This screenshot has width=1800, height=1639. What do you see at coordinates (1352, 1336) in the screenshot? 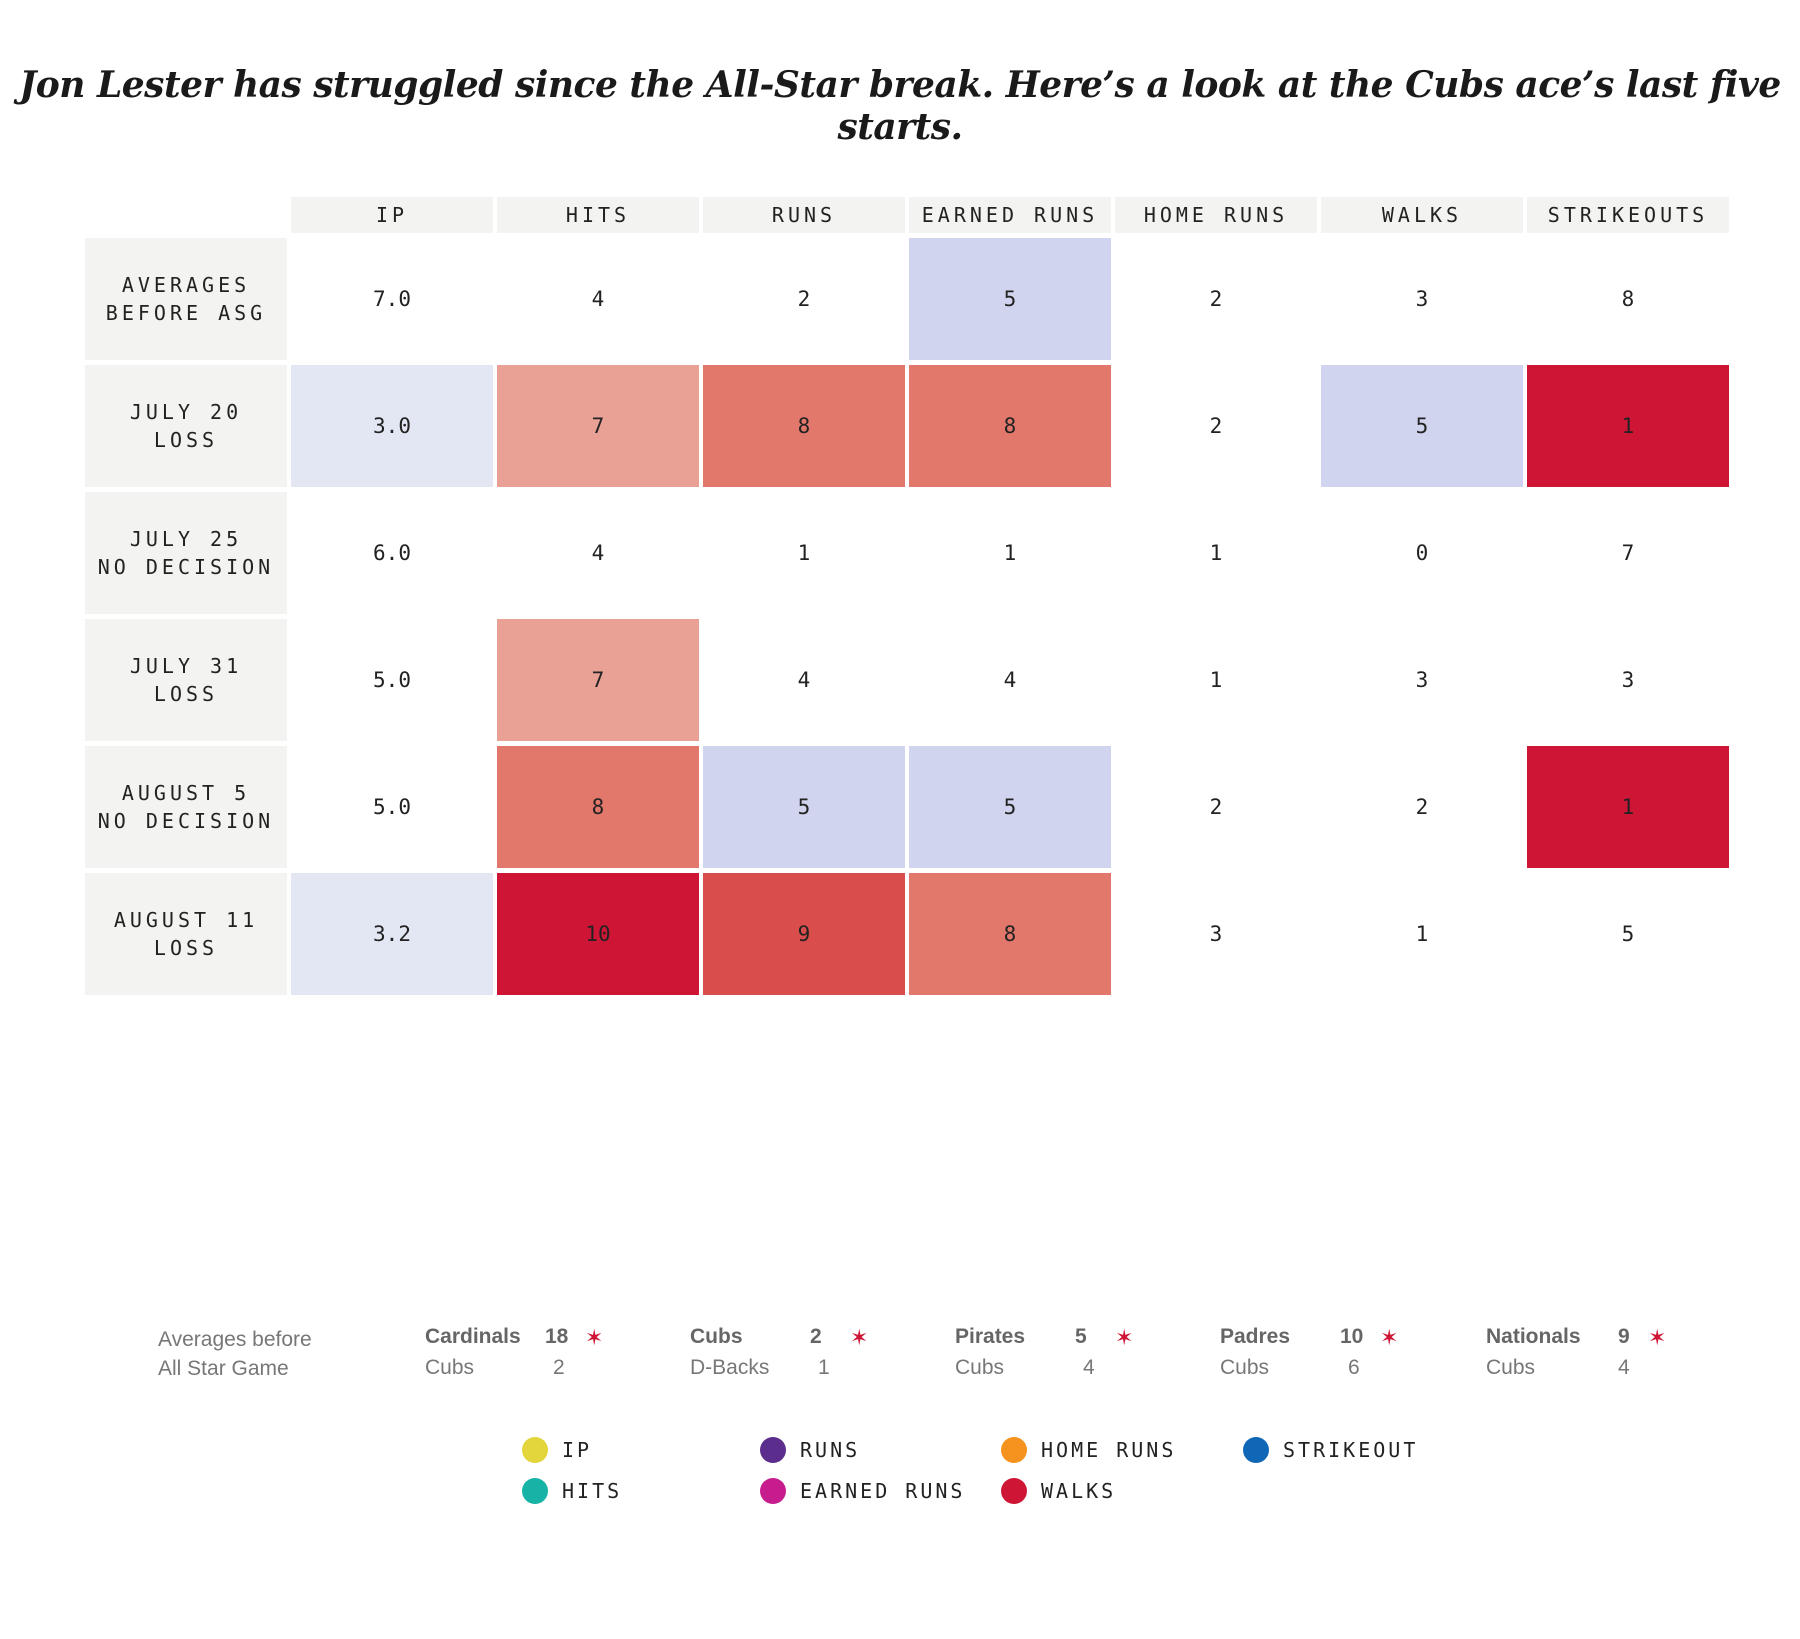
I see `game-score1: 10` at bounding box center [1352, 1336].